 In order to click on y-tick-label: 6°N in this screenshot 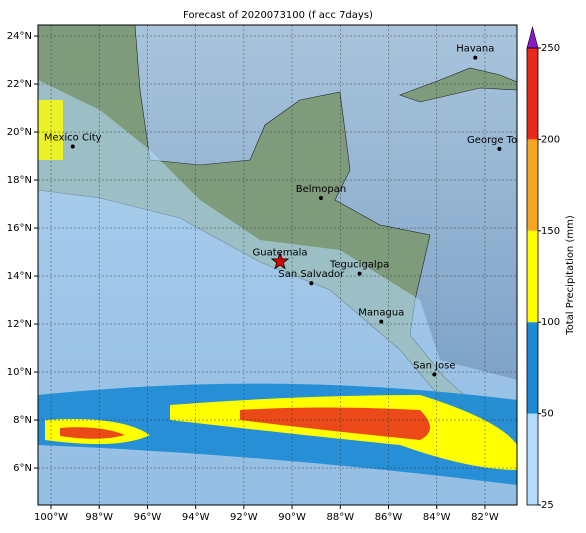, I will do `click(22, 468)`.